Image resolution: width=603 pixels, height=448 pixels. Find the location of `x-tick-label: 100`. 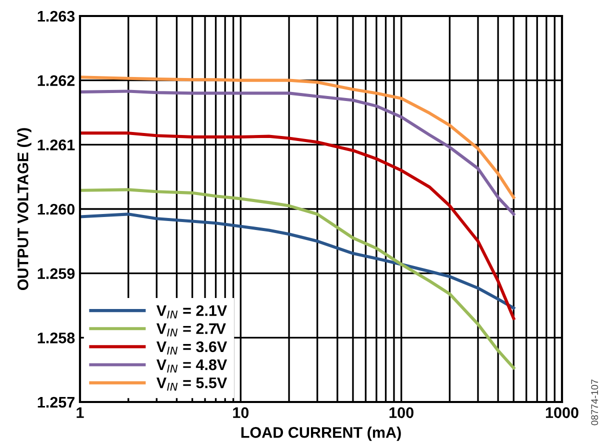

x-tick-label: 100 is located at coordinates (402, 412).